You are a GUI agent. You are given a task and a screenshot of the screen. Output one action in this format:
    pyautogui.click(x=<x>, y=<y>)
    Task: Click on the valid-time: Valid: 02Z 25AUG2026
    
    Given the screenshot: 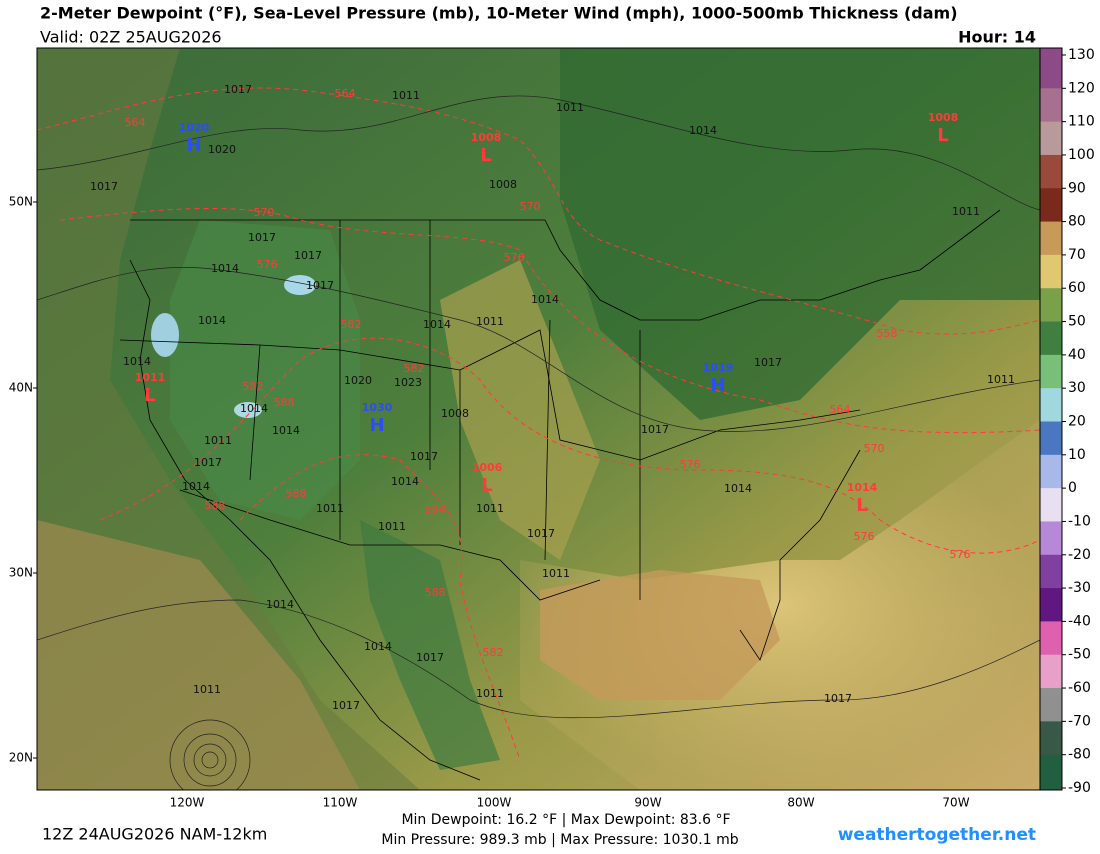 What is the action you would take?
    pyautogui.click(x=131, y=37)
    